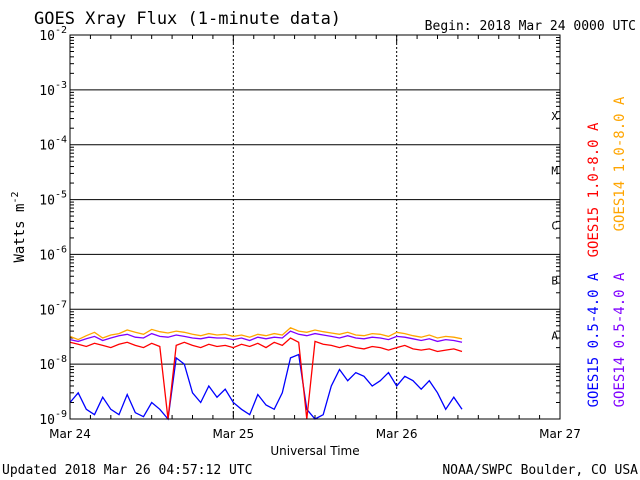 This screenshot has height=480, width=640. I want to click on y-tick-label-exponent: -4, so click(61, 140).